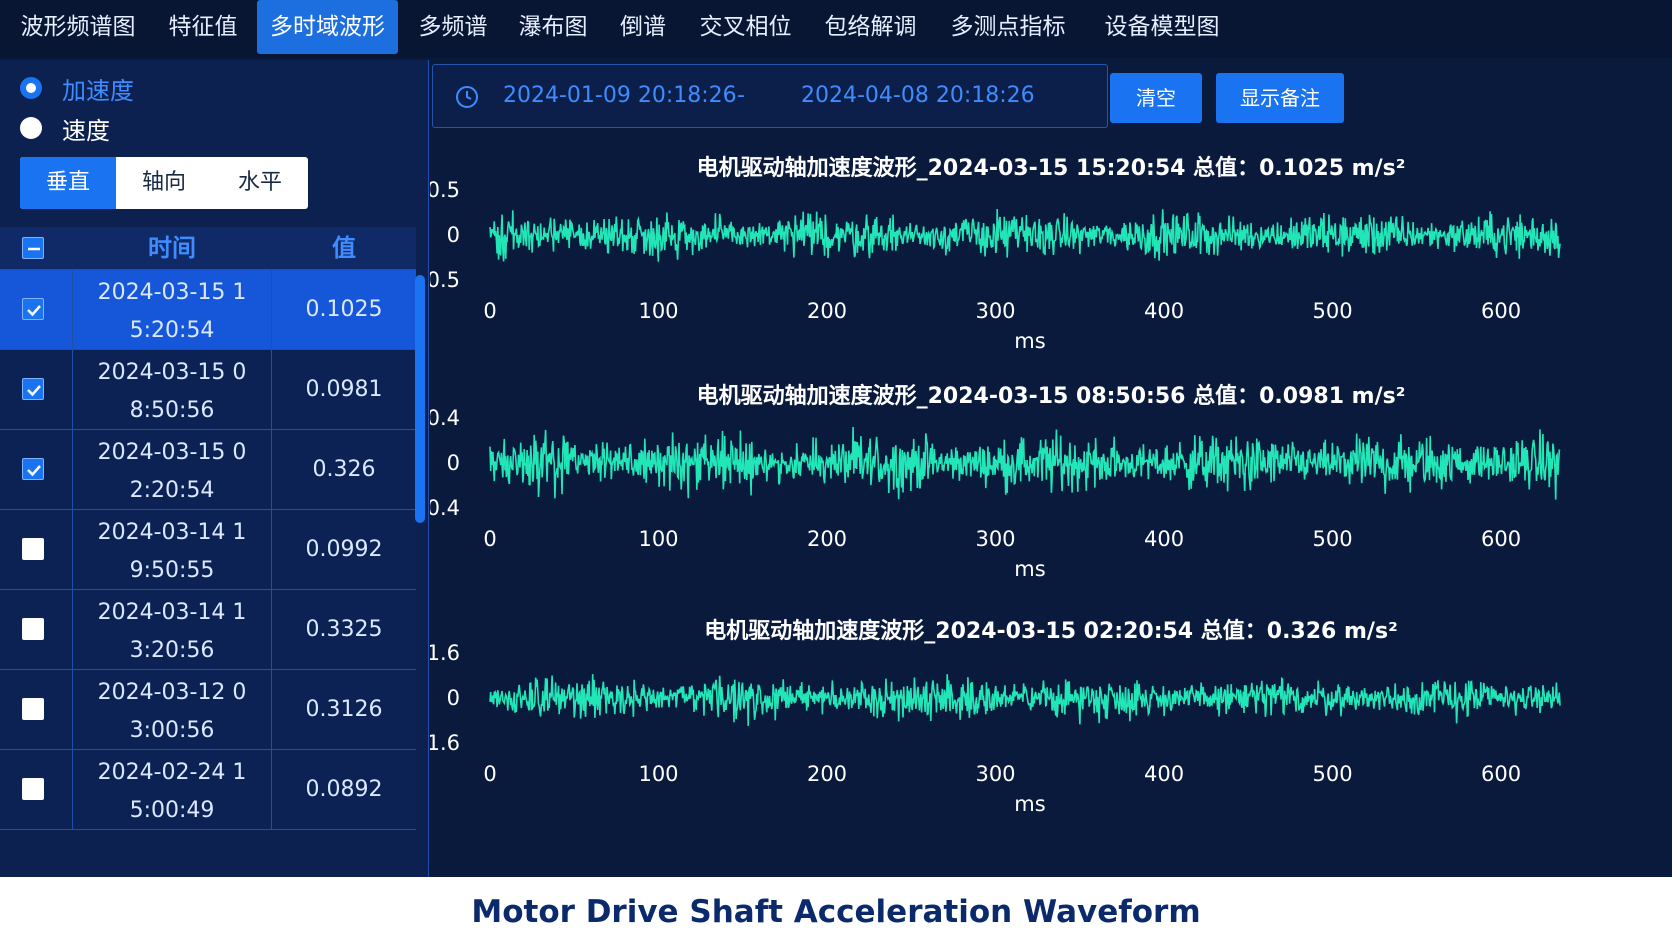 This screenshot has height=941, width=1672. What do you see at coordinates (445, 653) in the screenshot?
I see `y-tick-label: 1.6` at bounding box center [445, 653].